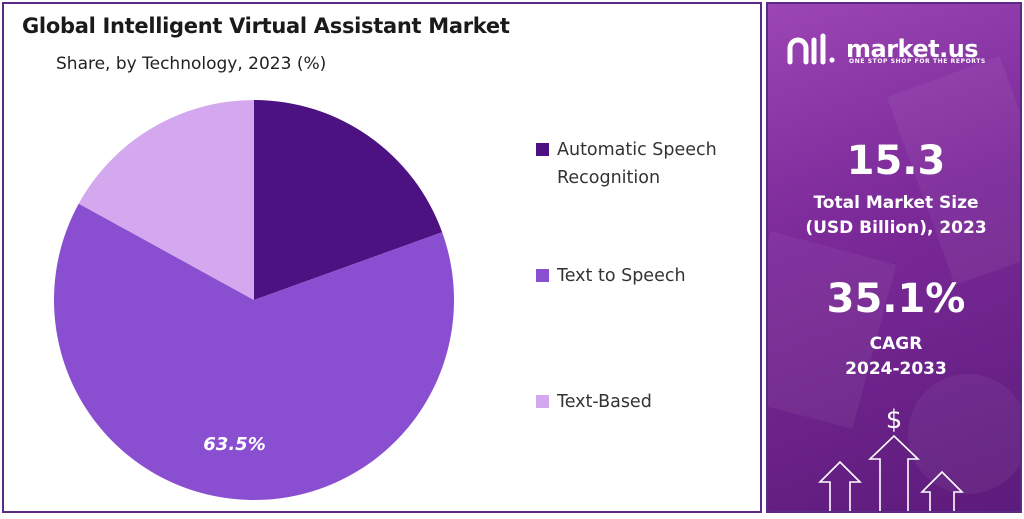 Image resolution: width=1024 pixels, height=519 pixels. Describe the element at coordinates (896, 369) in the screenshot. I see `cagr-label-line2: 2024-2033` at that location.